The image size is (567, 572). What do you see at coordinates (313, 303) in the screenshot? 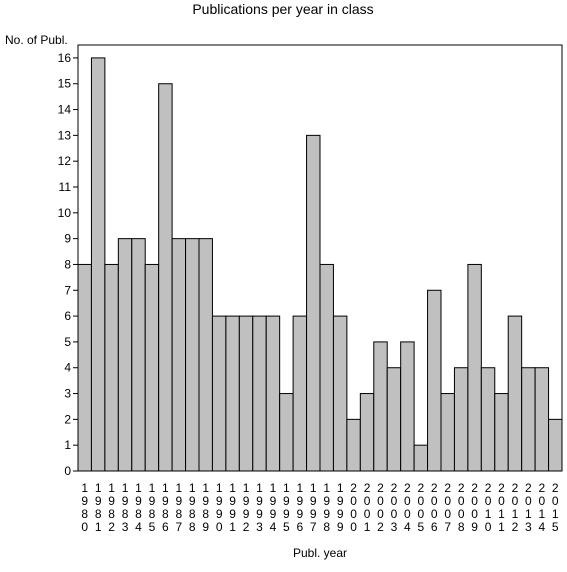
I see `bar-1997` at bounding box center [313, 303].